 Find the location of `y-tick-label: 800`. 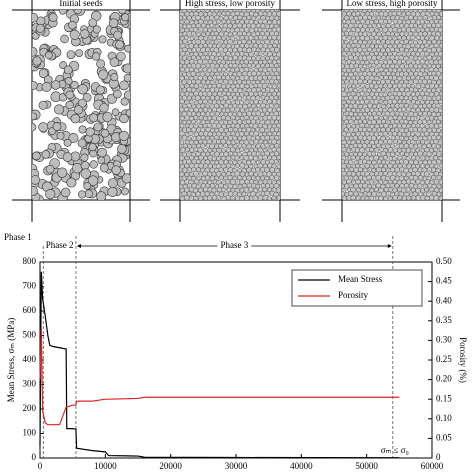

y-tick-label: 800 is located at coordinates (30, 261).